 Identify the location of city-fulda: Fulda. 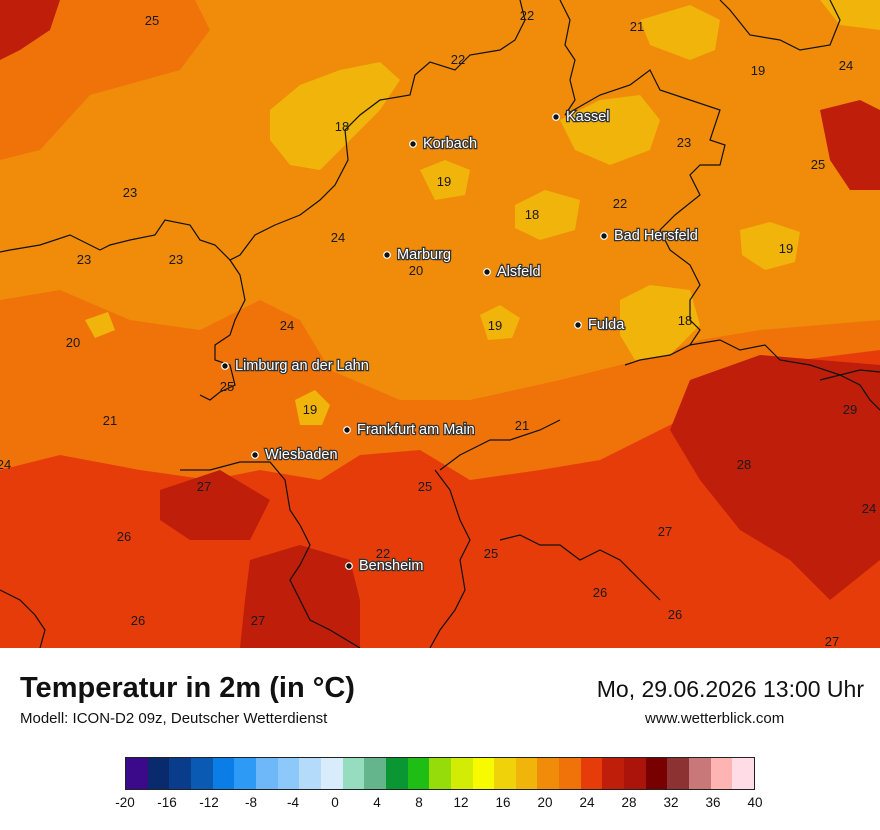
(600, 325).